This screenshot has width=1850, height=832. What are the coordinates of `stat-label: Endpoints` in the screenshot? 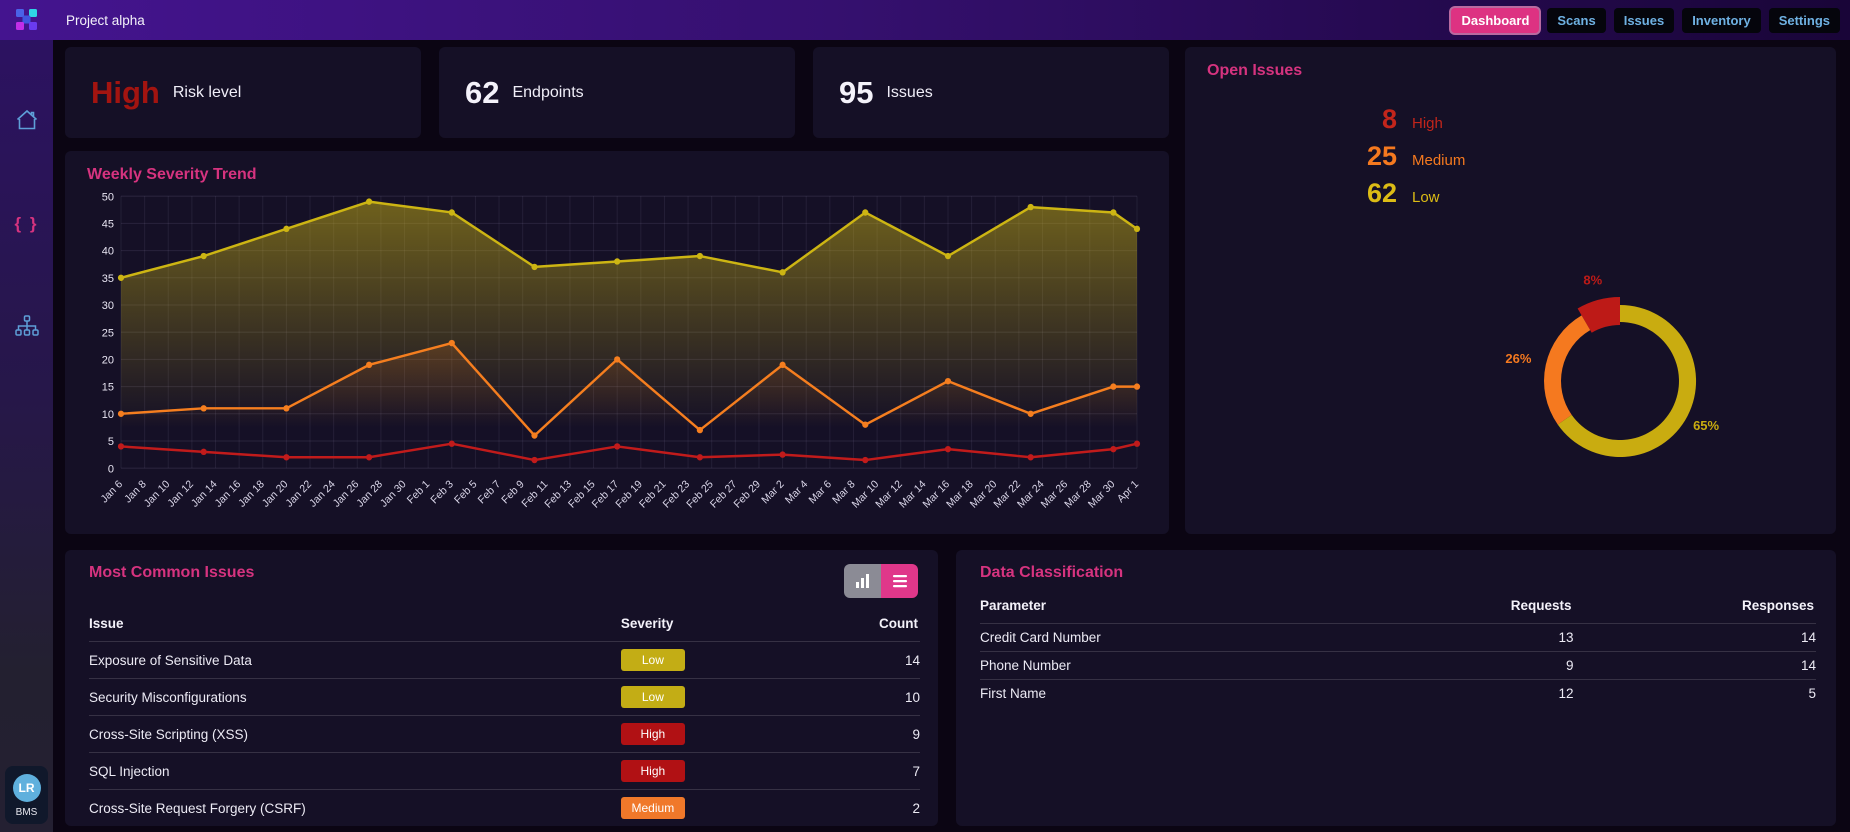 It's located at (548, 92).